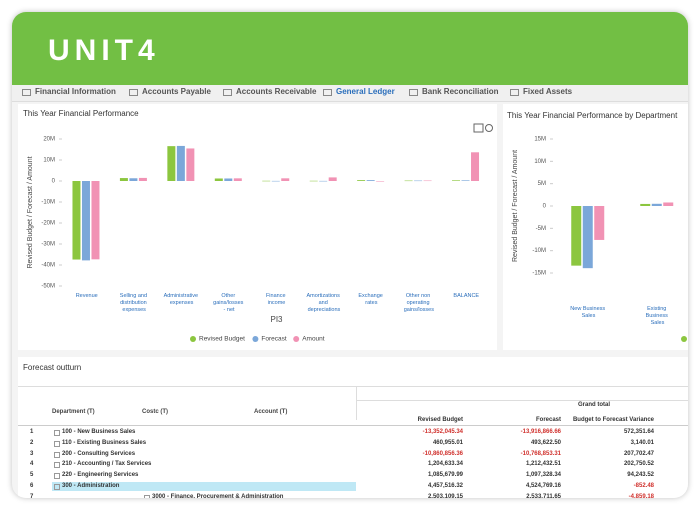 This screenshot has height=505, width=700. I want to click on value-cell: 572,351.64, so click(638, 432).